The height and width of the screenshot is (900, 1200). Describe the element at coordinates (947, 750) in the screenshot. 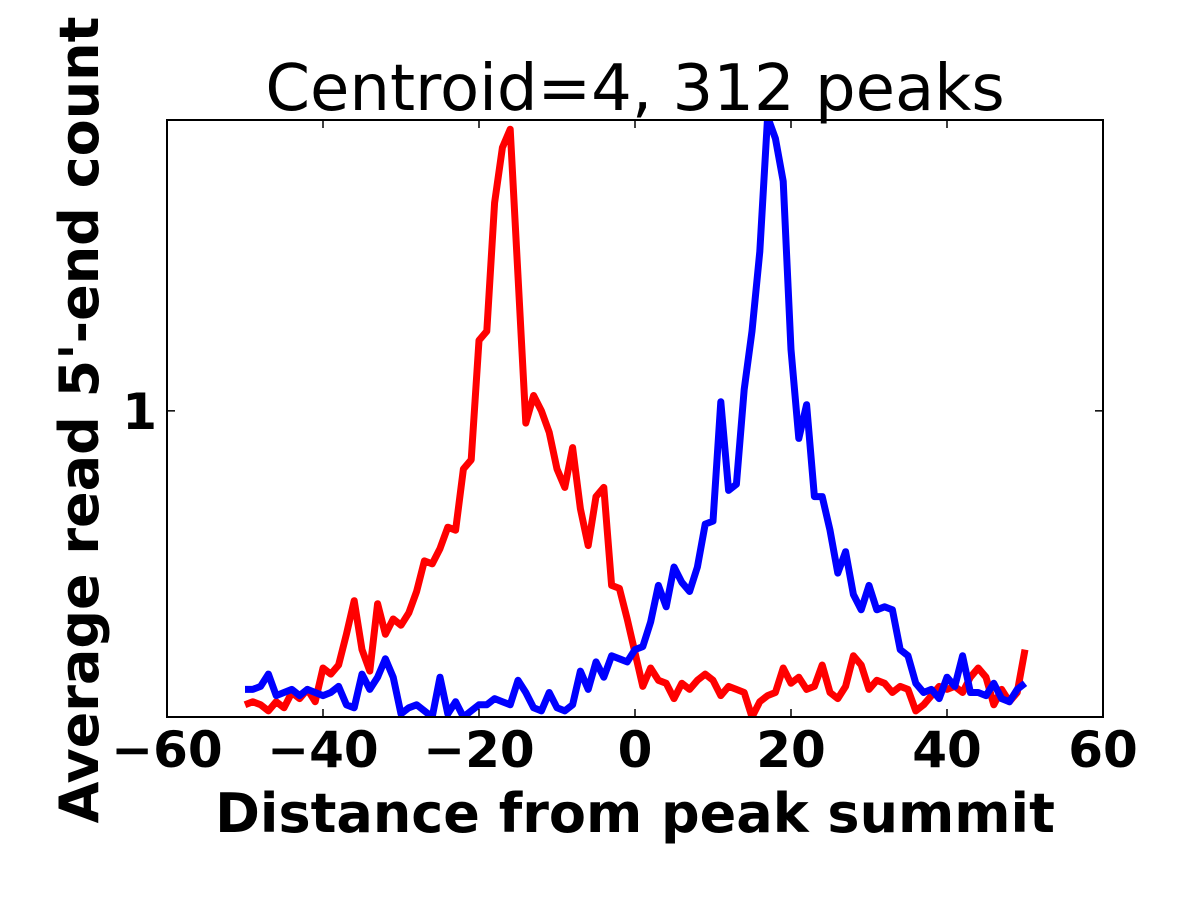

I see `x-tick-label: 40` at that location.